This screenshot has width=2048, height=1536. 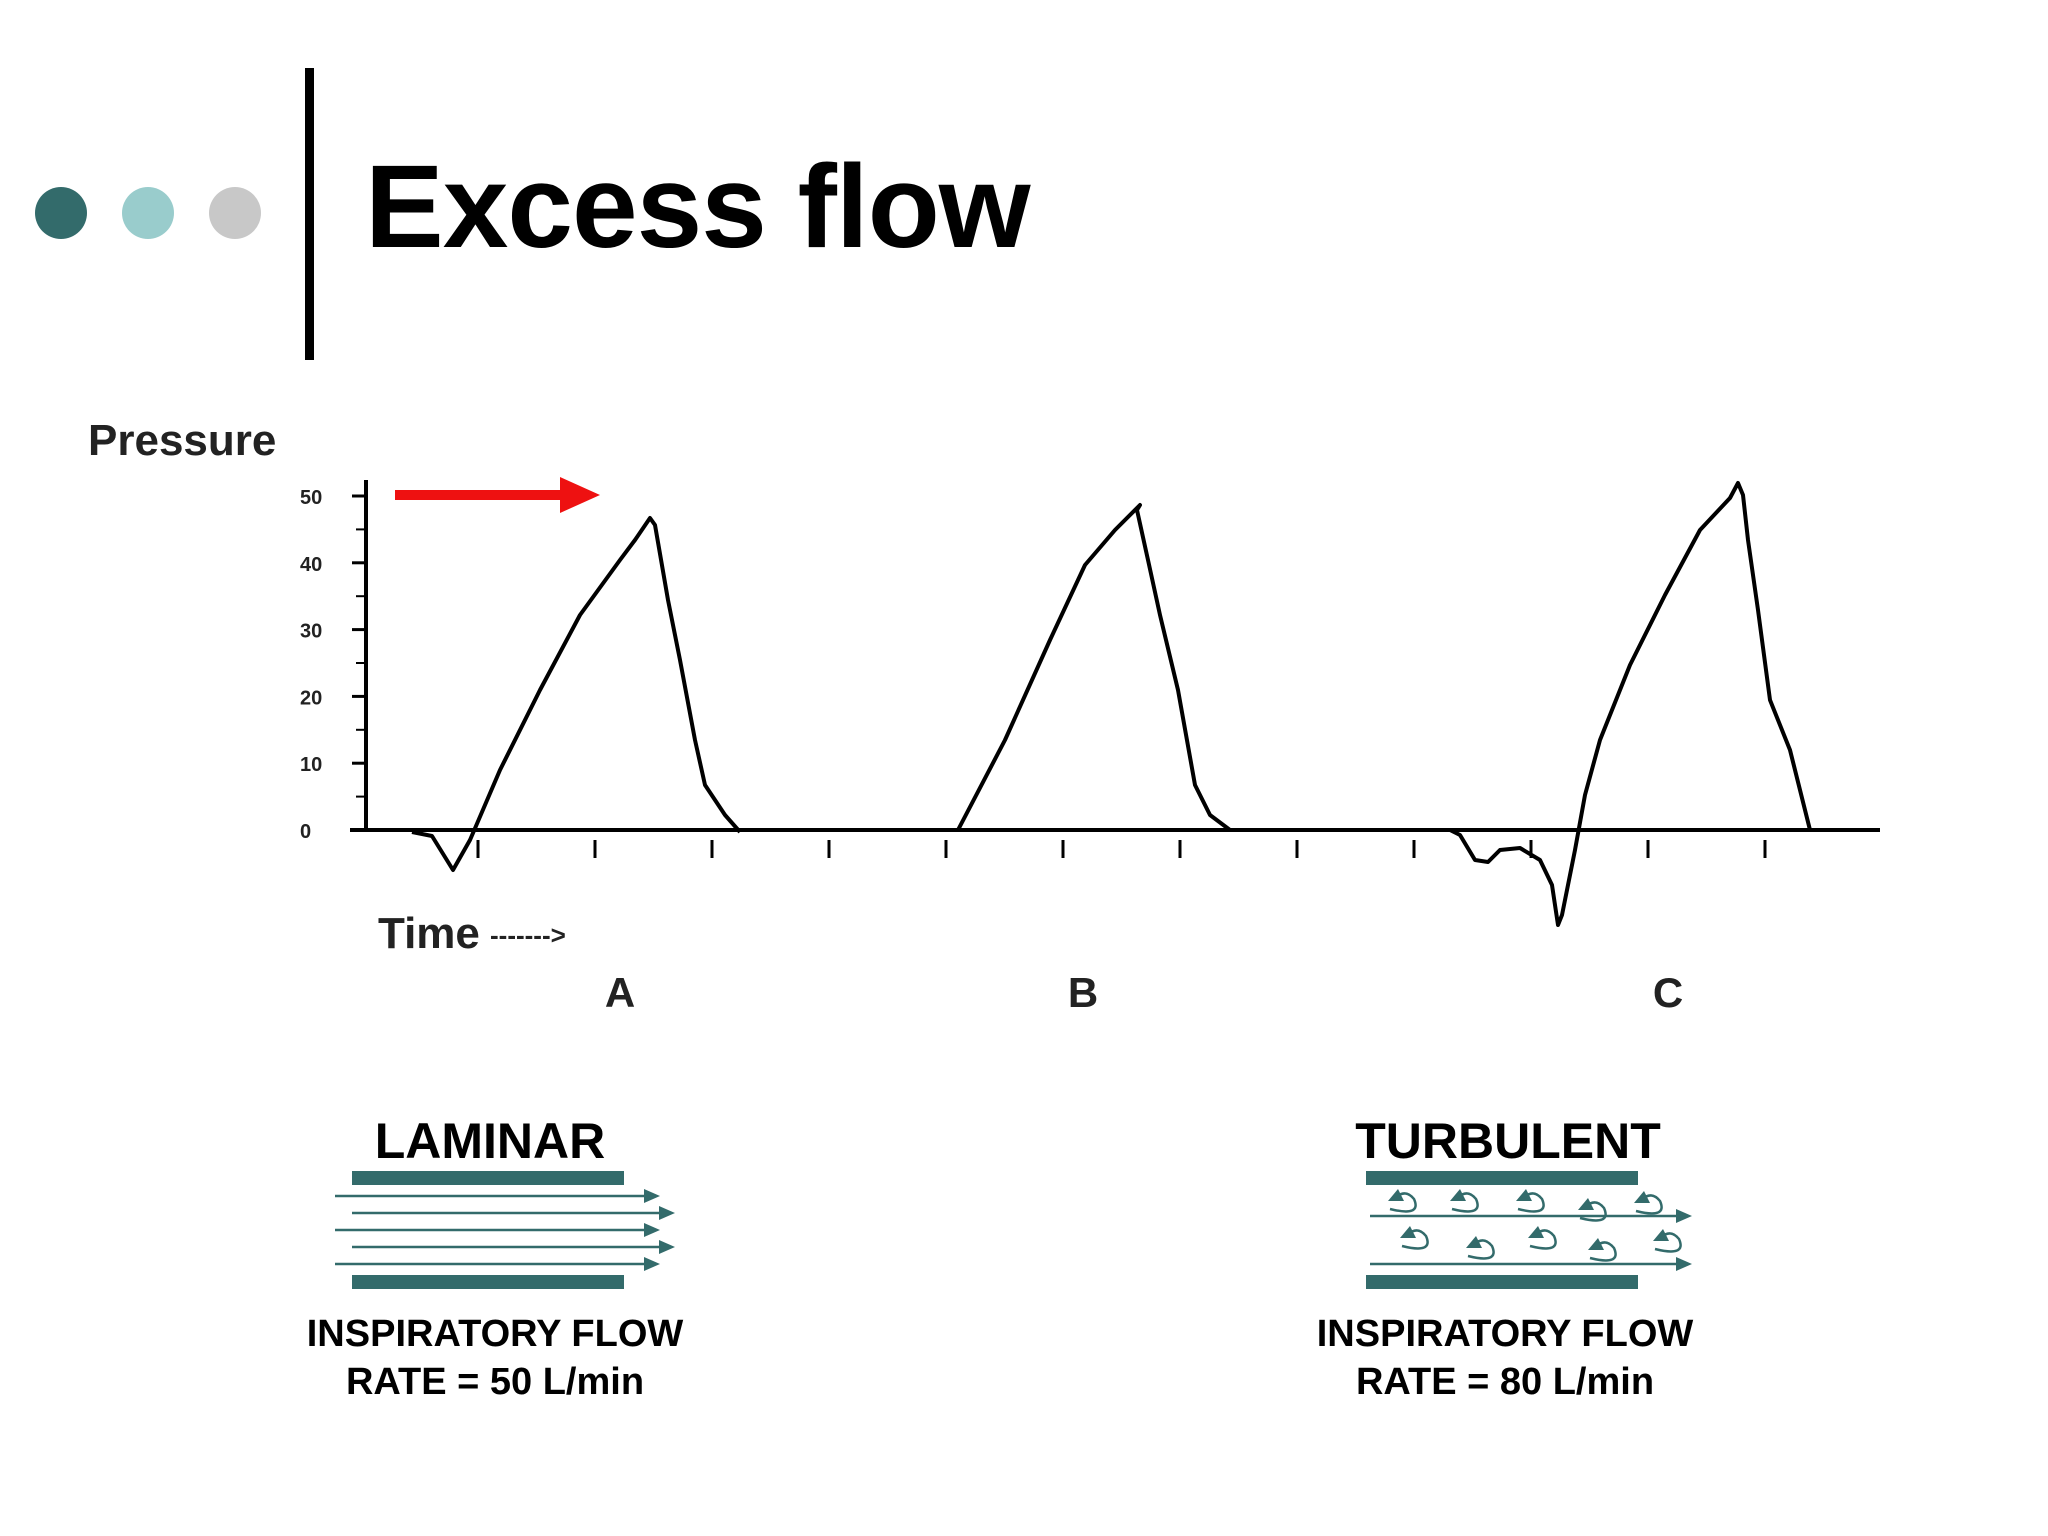 I want to click on time-axis-label: Time, so click(x=429, y=933).